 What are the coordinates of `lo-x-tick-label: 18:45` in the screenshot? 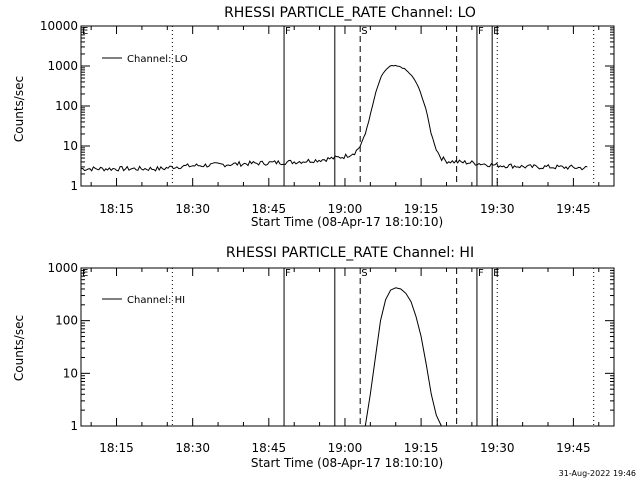 It's located at (269, 209).